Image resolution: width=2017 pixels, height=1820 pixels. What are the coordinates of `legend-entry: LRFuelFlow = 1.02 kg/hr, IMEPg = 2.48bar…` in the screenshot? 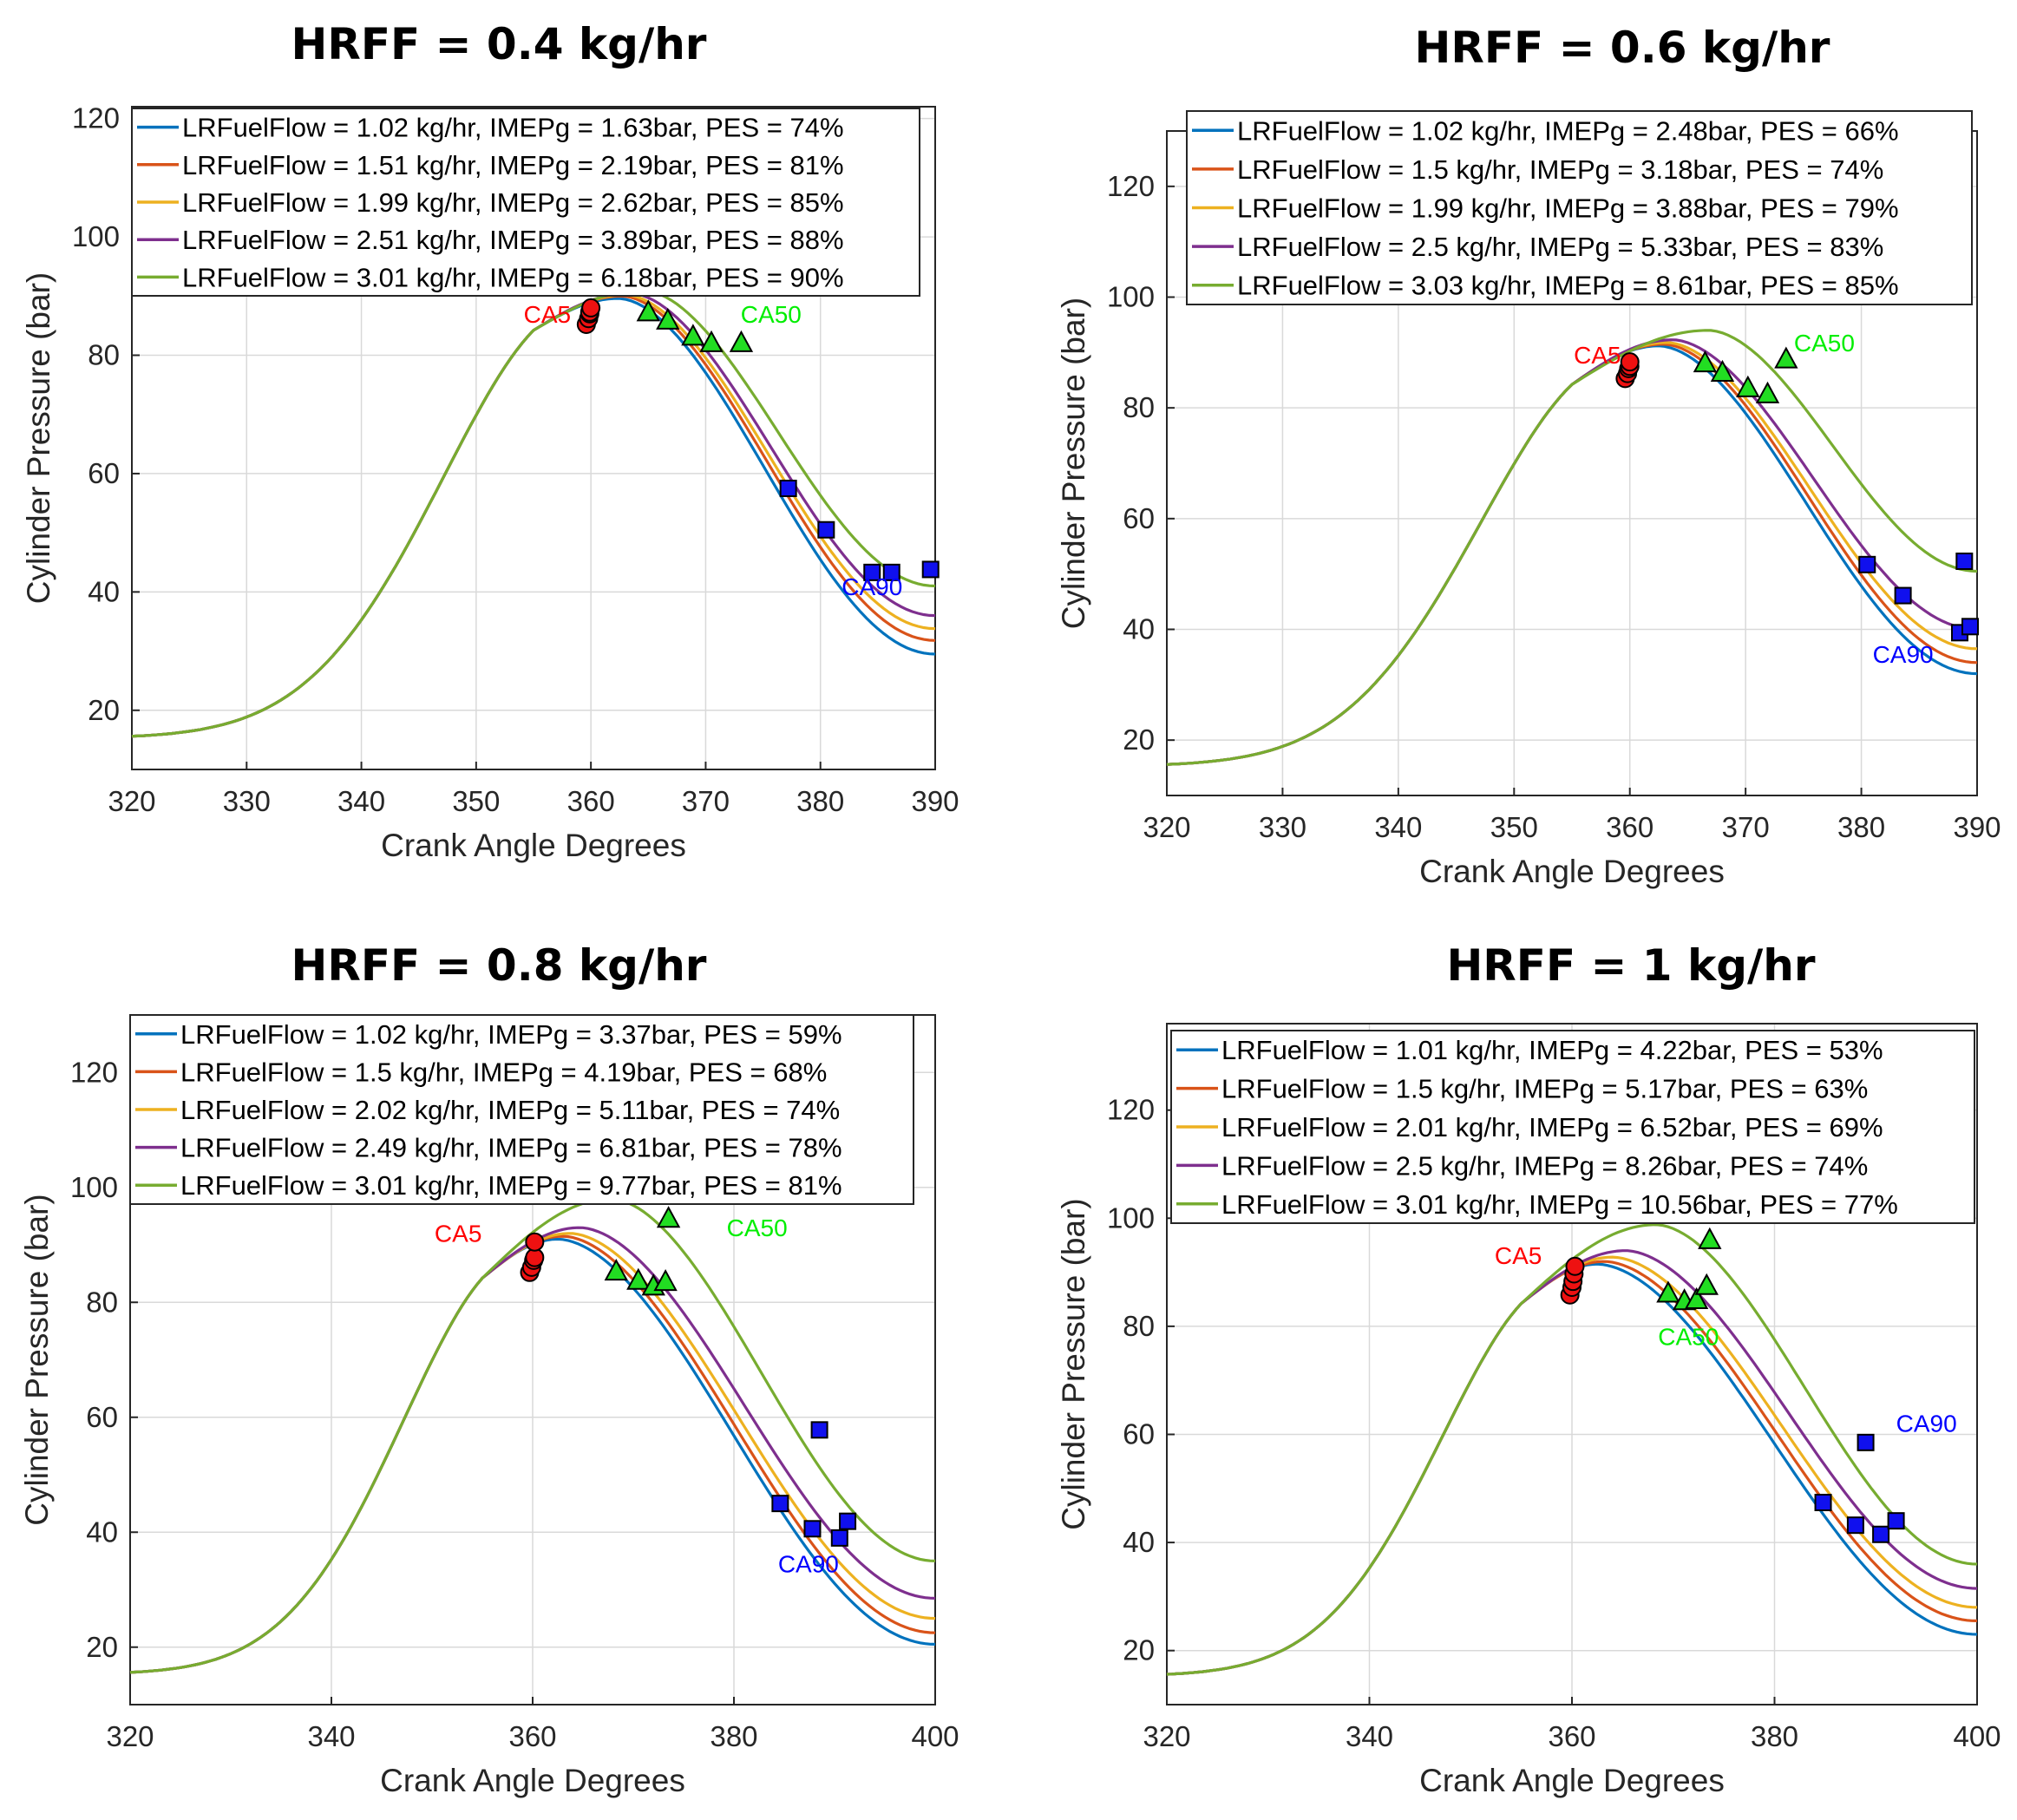 It's located at (1568, 130).